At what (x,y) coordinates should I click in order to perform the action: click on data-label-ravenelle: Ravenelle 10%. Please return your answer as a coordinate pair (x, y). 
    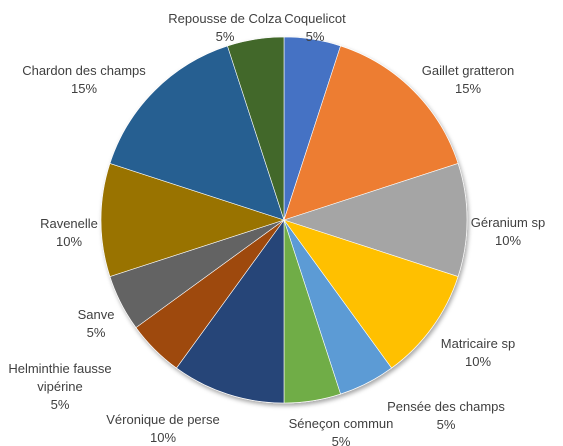
    Looking at the image, I should click on (69, 232).